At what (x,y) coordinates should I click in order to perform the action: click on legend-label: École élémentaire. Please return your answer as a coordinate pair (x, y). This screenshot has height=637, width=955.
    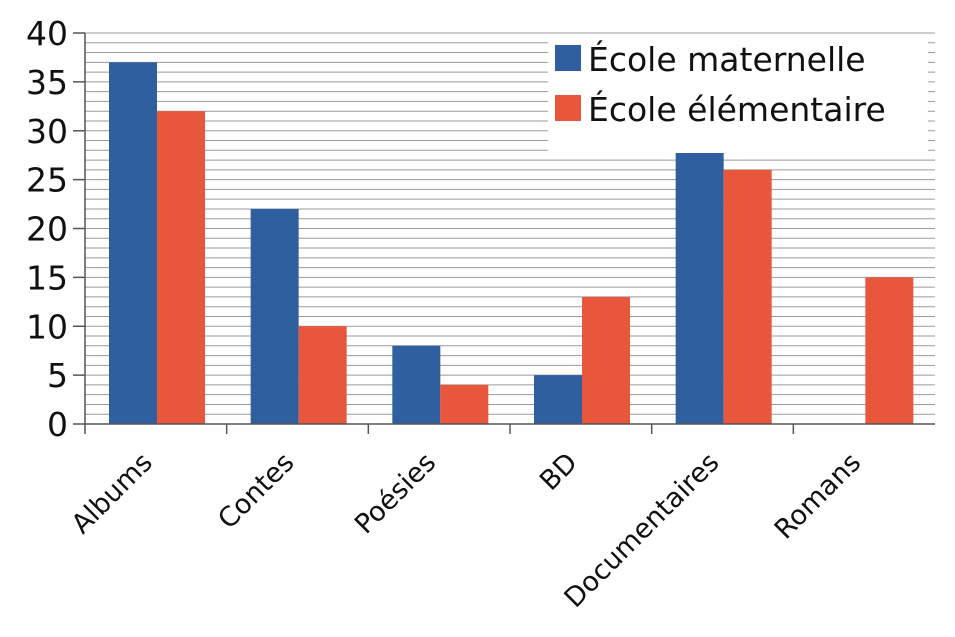
    Looking at the image, I should click on (737, 109).